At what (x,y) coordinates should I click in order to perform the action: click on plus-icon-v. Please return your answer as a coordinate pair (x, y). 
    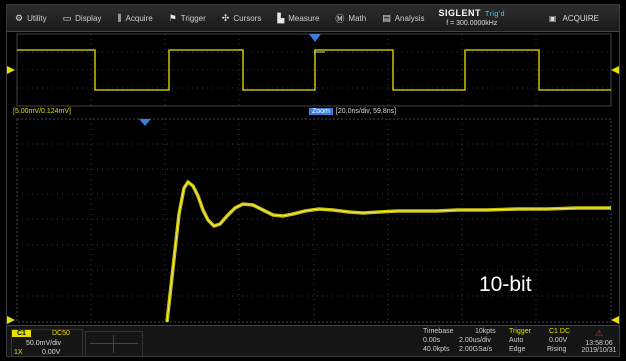
    Looking at the image, I should click on (113, 344).